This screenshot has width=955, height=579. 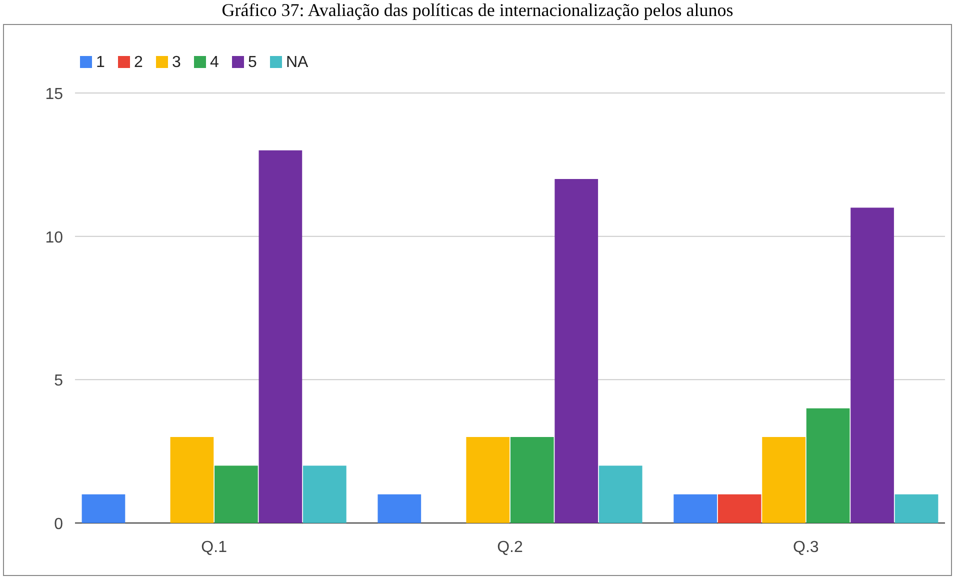 I want to click on y-tick-label: 0, so click(x=59, y=524).